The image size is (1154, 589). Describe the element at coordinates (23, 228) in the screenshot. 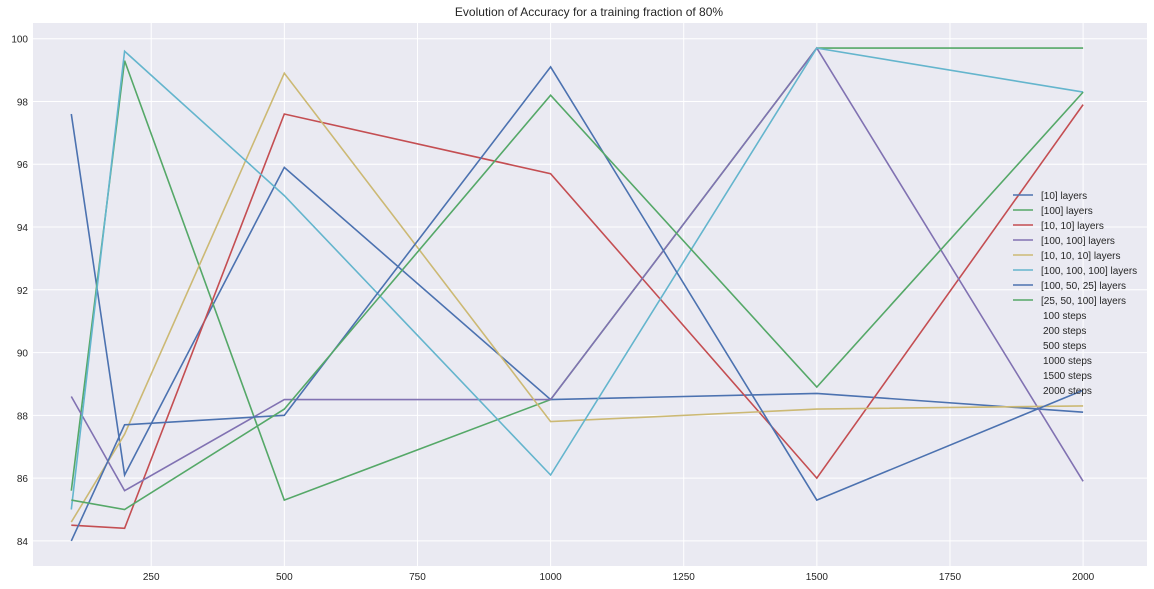

I see `y-tick-label: 94` at that location.